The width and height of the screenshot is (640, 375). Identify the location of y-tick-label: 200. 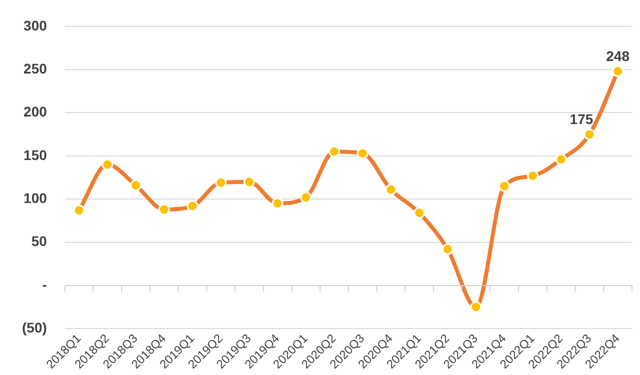
(36, 112).